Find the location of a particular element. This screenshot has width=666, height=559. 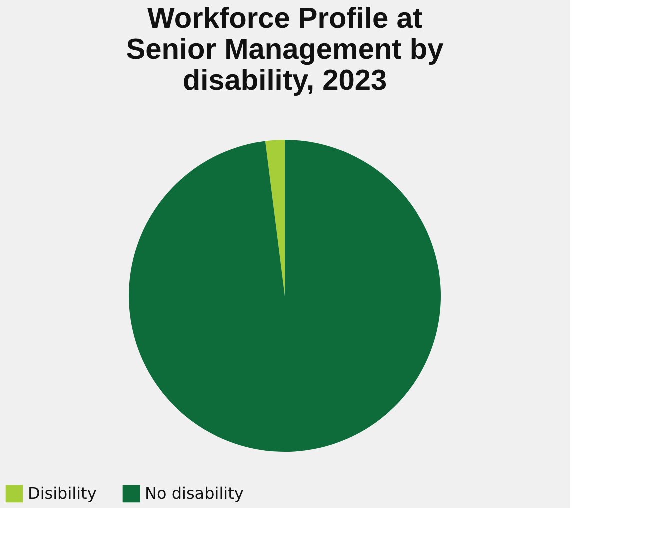

legend-label: No disability is located at coordinates (194, 493).